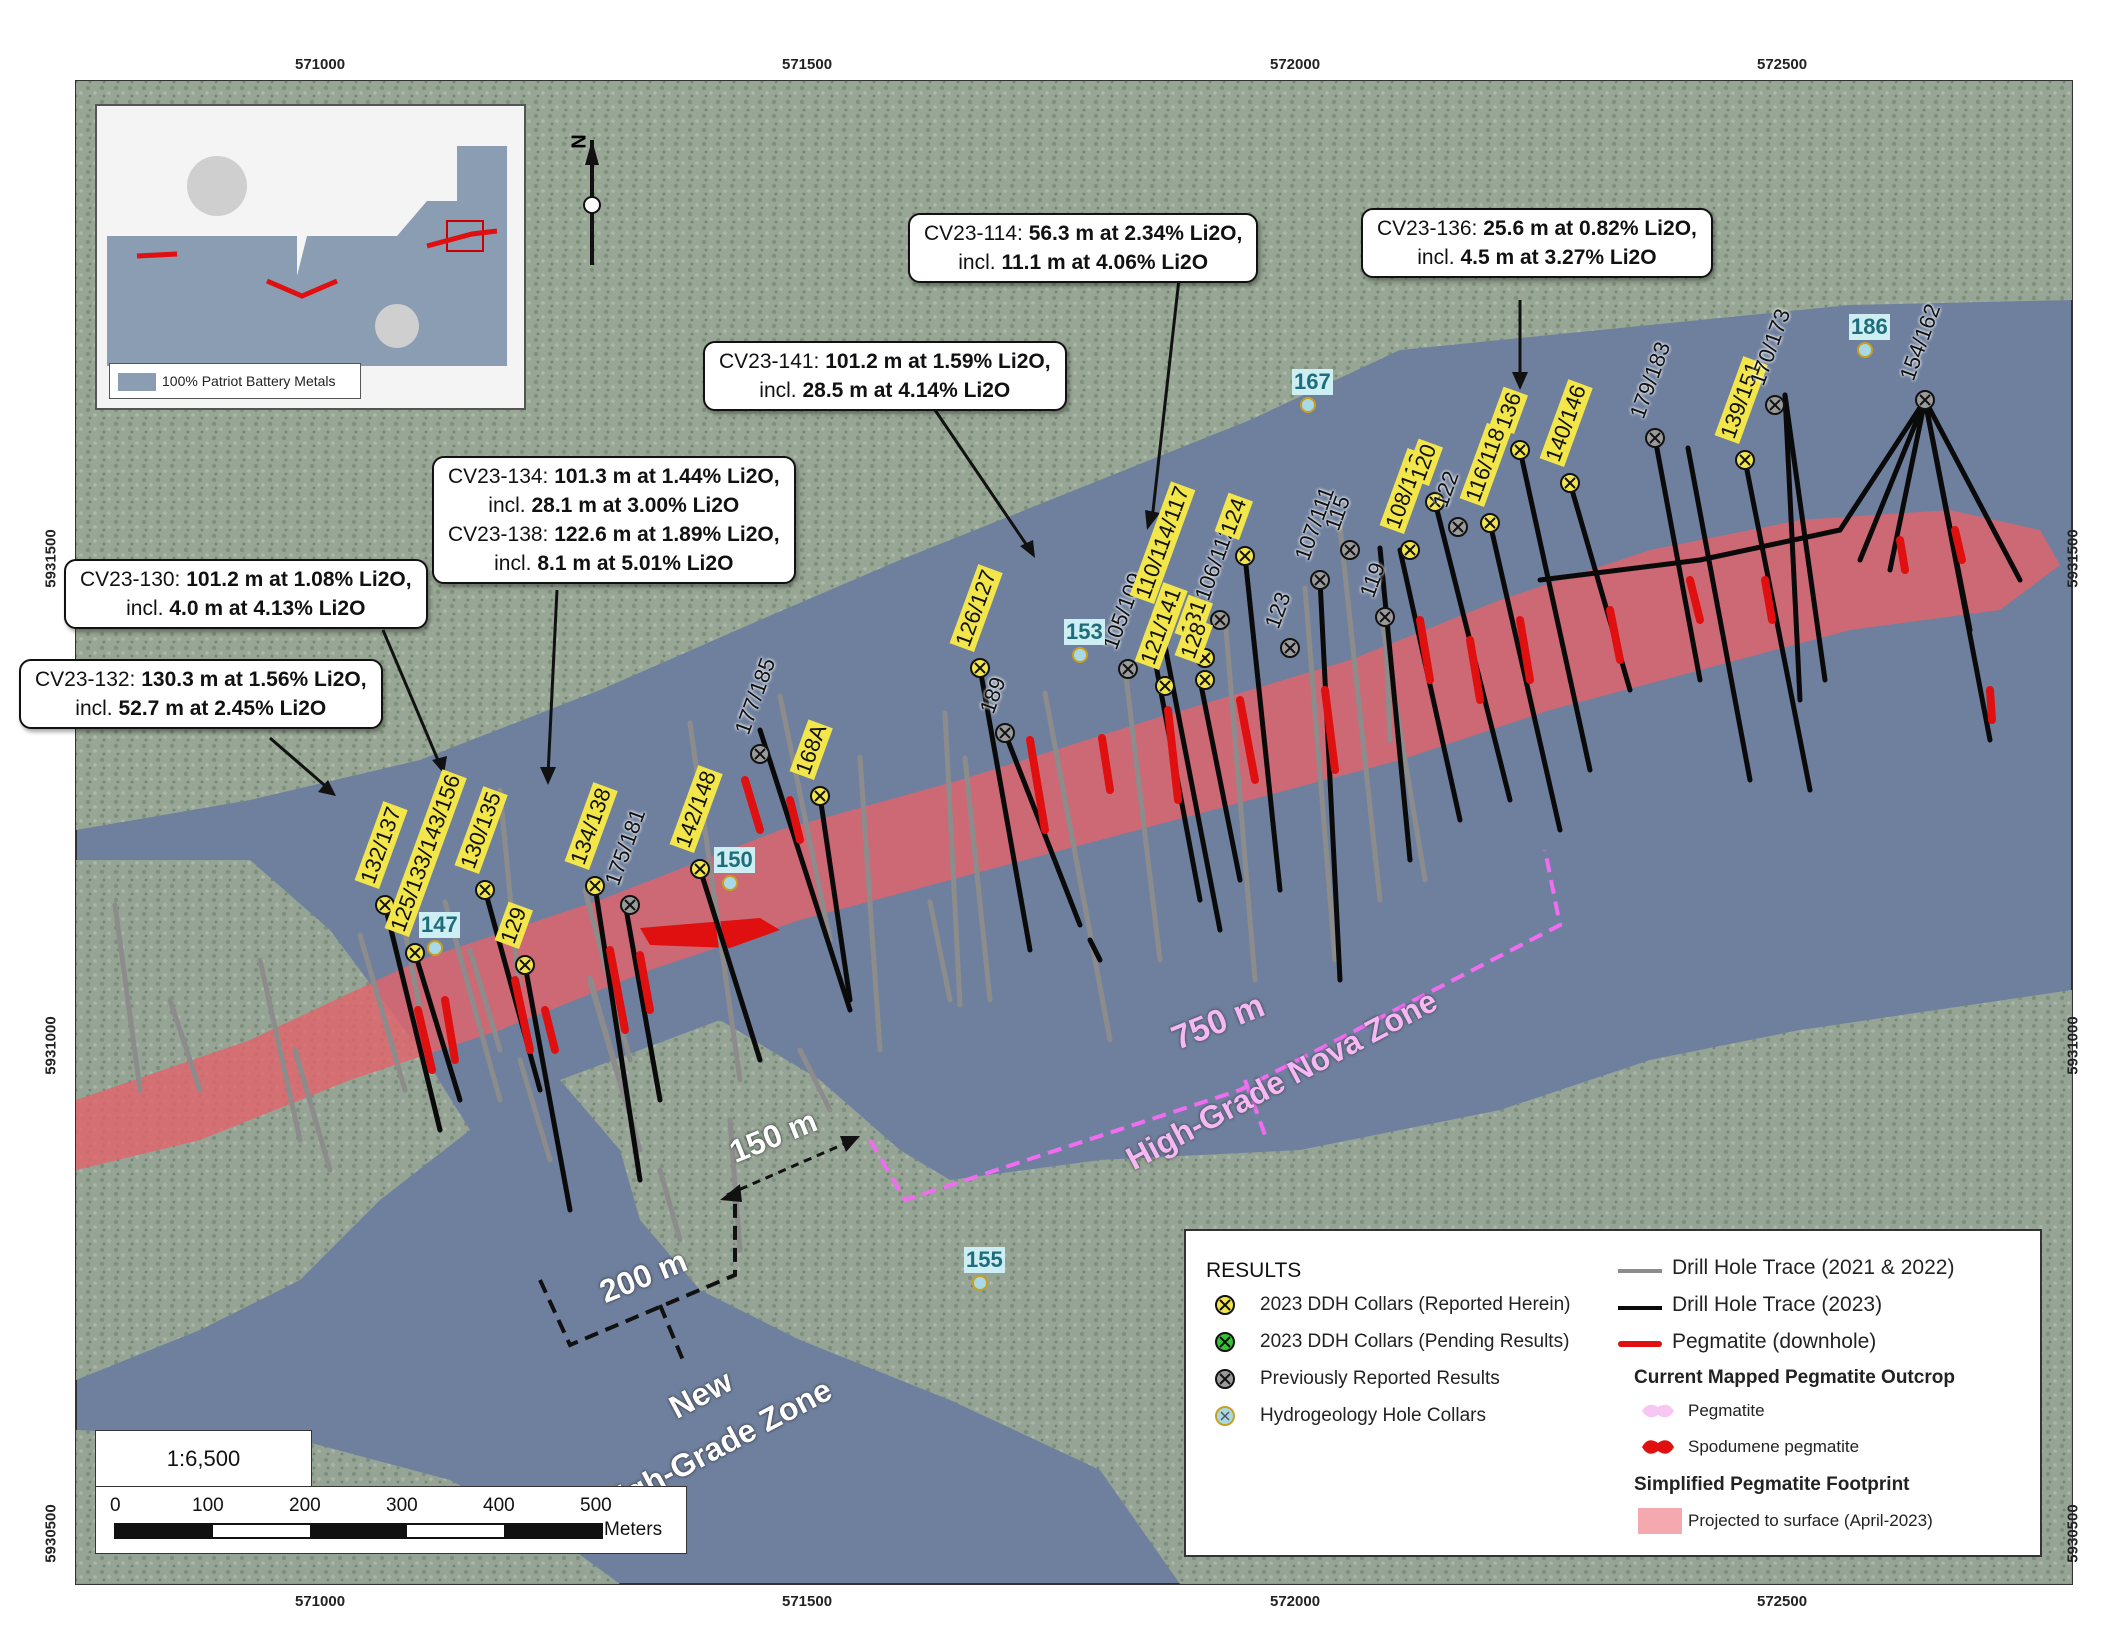 Image resolution: width=2120 pixels, height=1641 pixels. What do you see at coordinates (391, 1520) in the screenshot?
I see `scale-bar: 0 100 200 300 400 500 Meters` at bounding box center [391, 1520].